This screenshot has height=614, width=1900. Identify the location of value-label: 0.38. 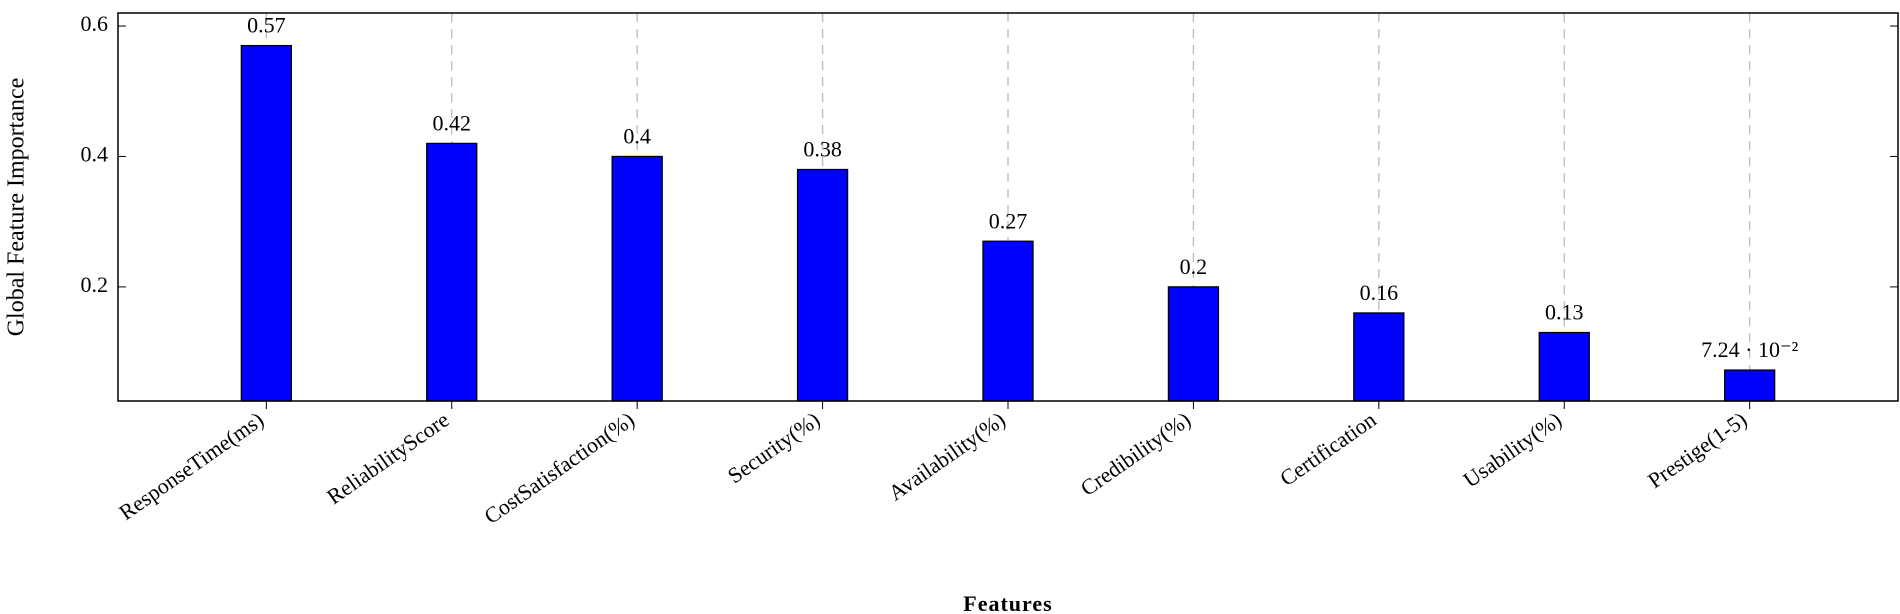
(822, 149).